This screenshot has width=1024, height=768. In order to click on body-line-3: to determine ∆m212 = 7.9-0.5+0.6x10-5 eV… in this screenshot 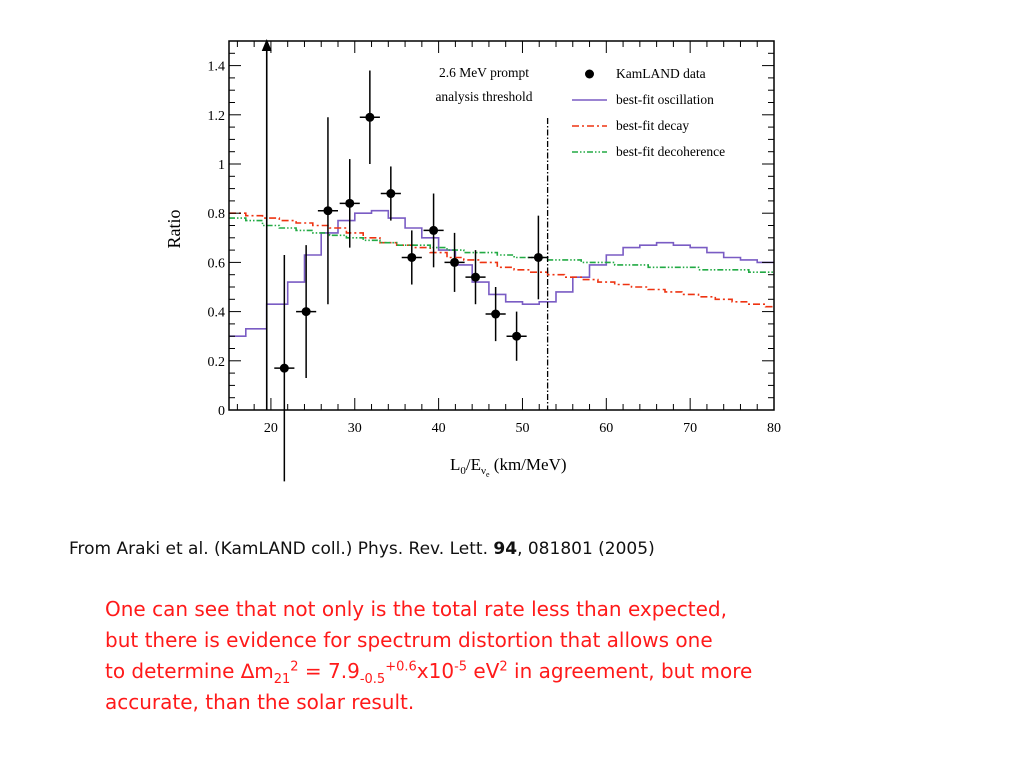, I will do `click(429, 673)`.